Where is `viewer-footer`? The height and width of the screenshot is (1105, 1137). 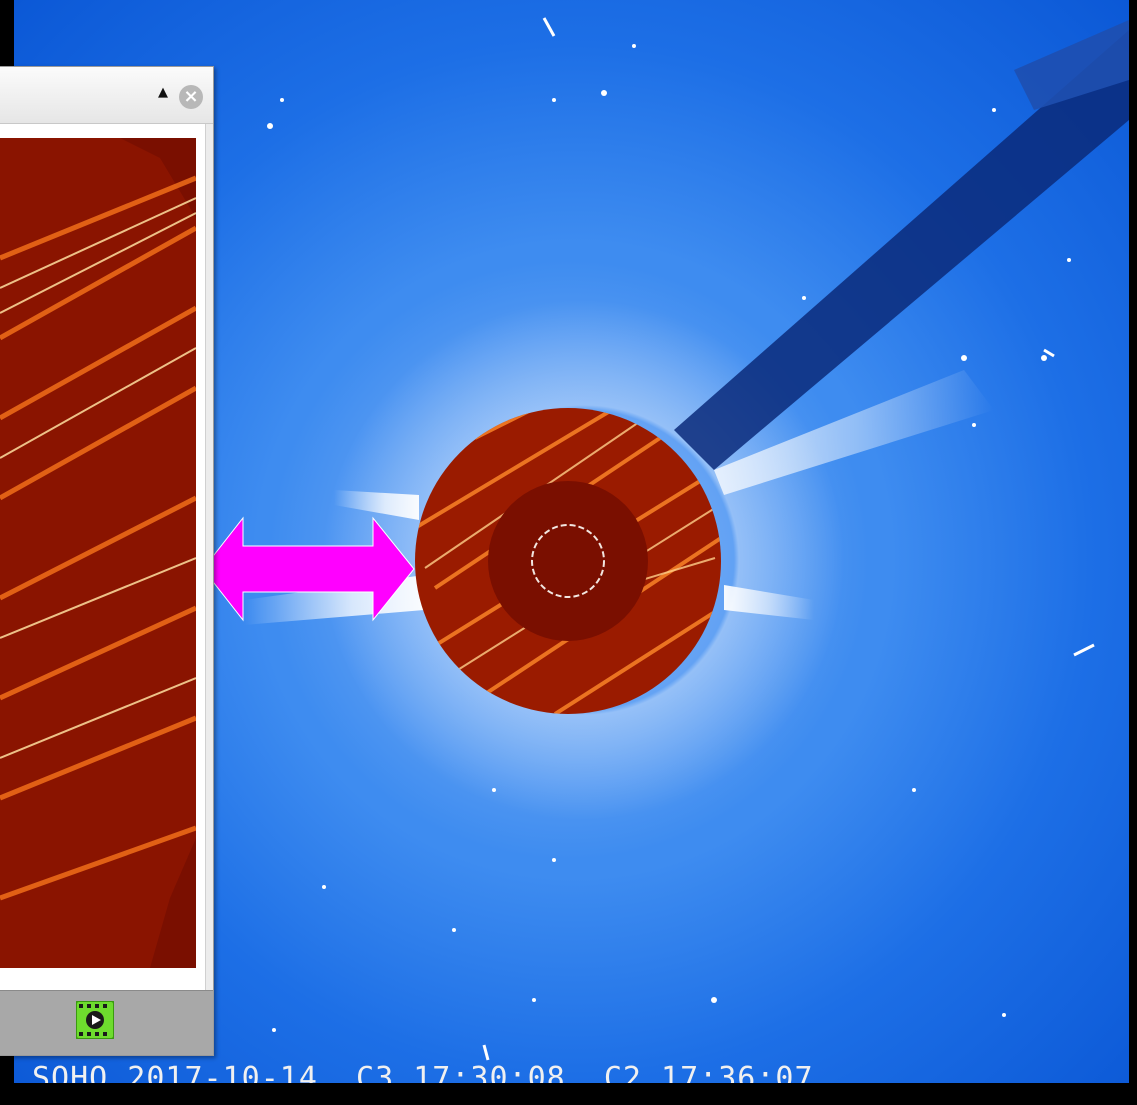
viewer-footer is located at coordinates (106, 1022).